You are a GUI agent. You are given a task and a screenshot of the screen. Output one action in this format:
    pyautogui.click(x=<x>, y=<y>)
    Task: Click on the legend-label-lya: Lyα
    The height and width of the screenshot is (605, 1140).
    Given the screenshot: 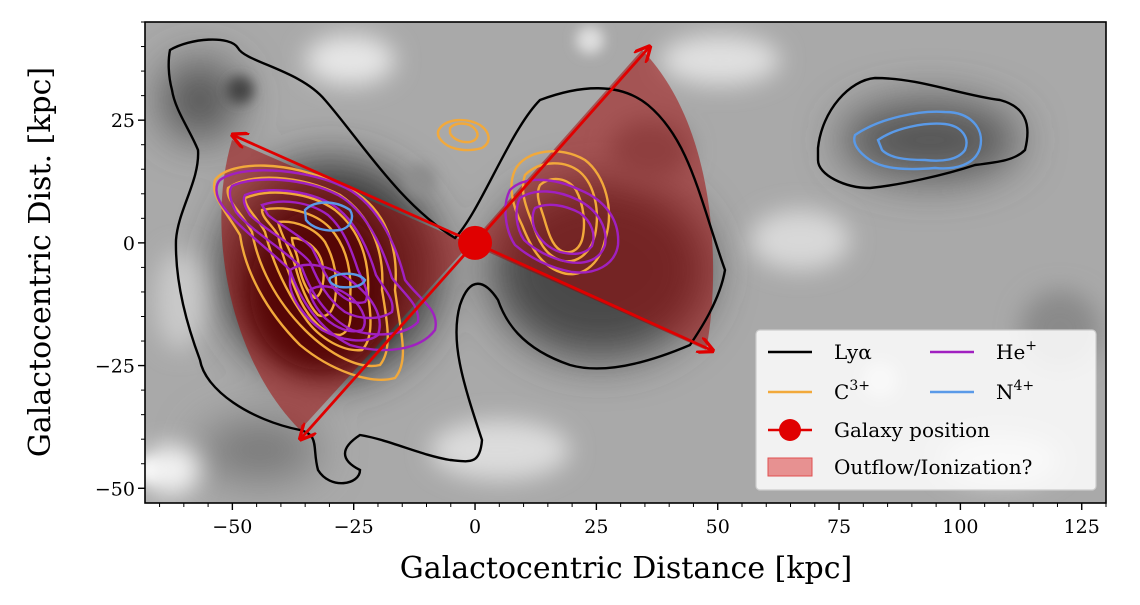 What is the action you would take?
    pyautogui.click(x=853, y=352)
    